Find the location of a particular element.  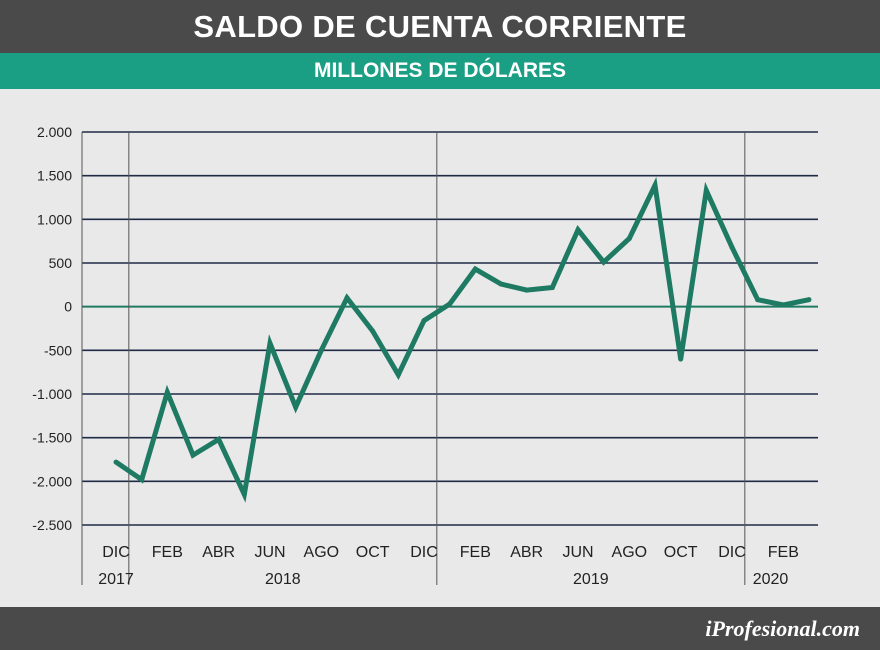

y-tick-label: 500 is located at coordinates (61, 263).